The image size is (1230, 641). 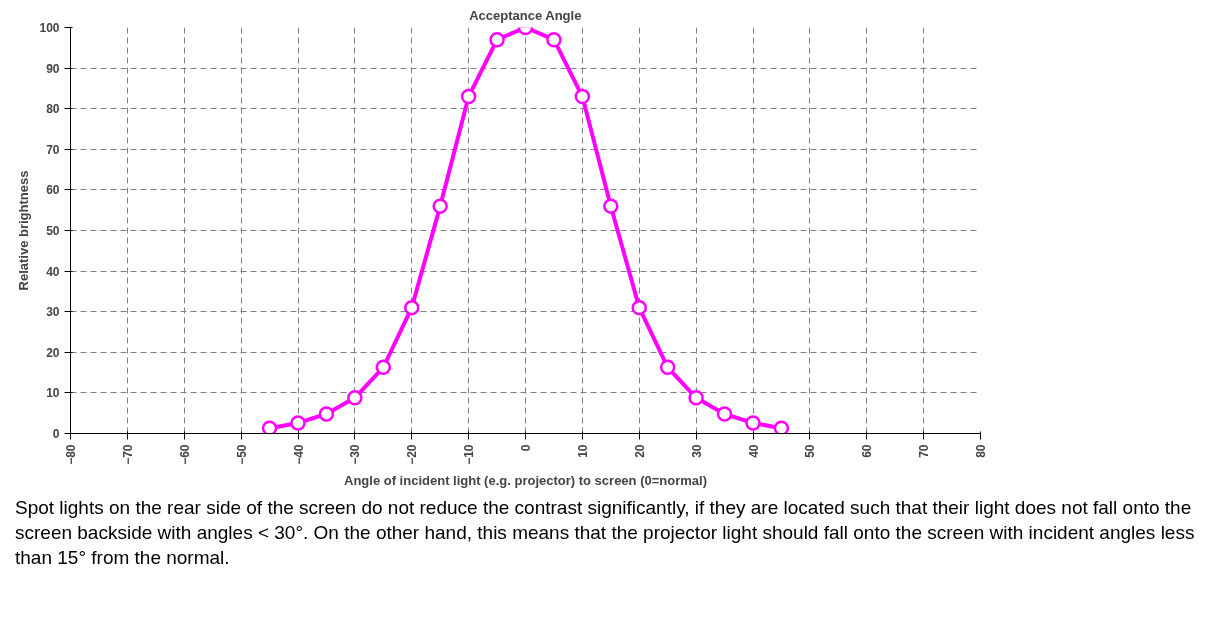 I want to click on y-tick-label: 50, so click(x=53, y=231).